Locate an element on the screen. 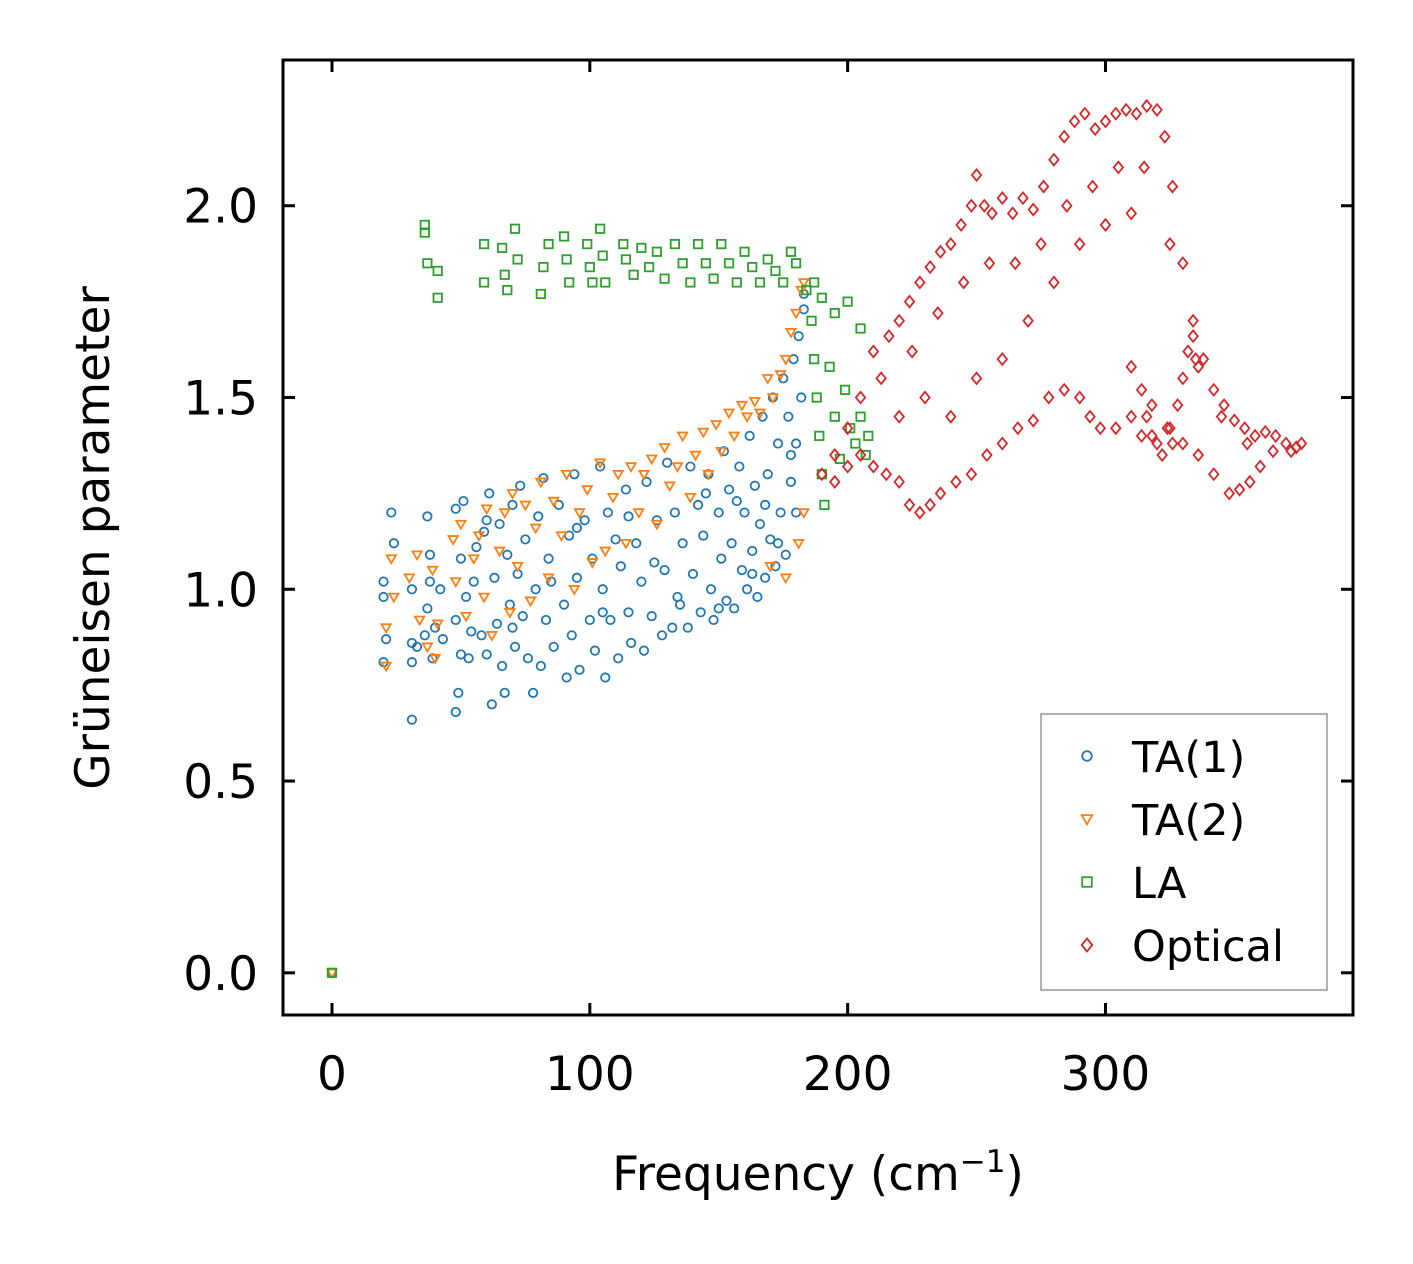 The image size is (1413, 1264). y-tick-label-4: 2.0 is located at coordinates (220, 207).